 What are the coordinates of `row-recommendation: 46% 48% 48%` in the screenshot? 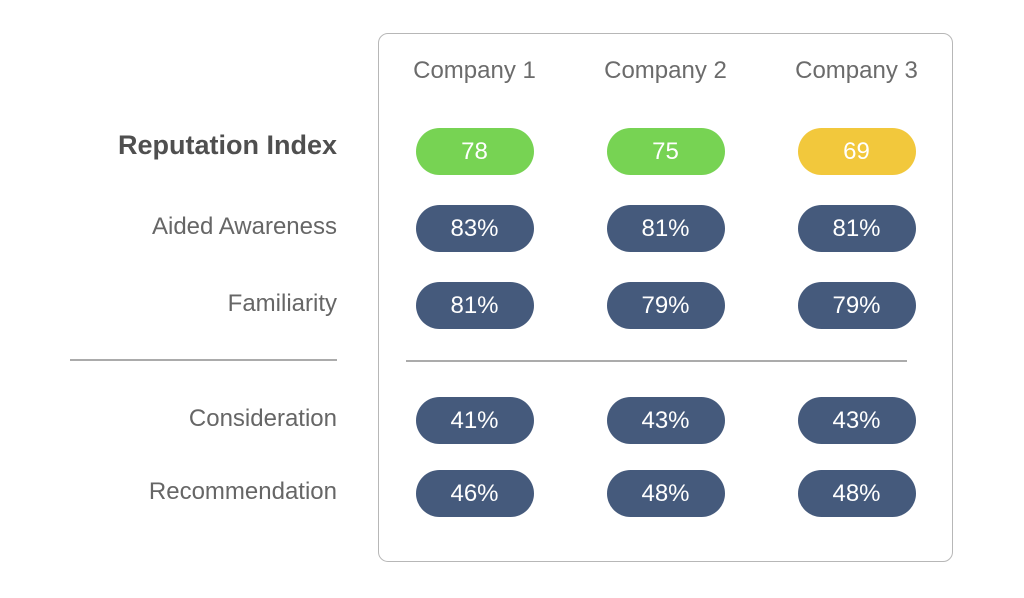 It's located at (665, 493).